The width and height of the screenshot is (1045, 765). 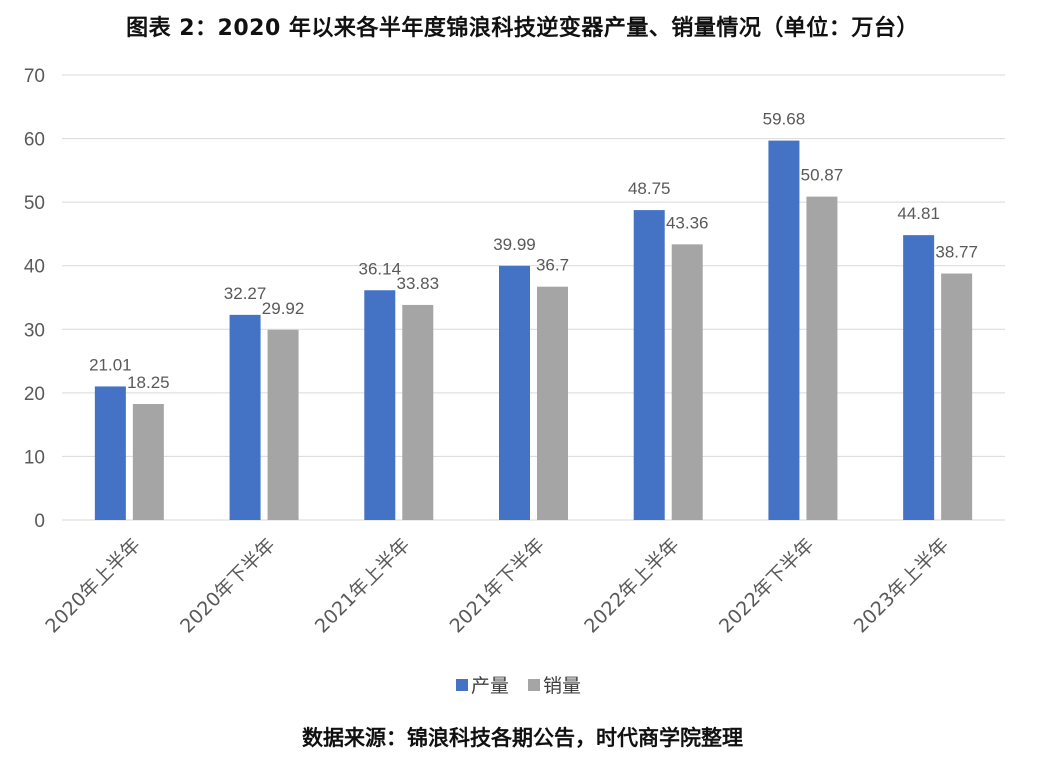 I want to click on data-label: 36.7, so click(x=552, y=265).